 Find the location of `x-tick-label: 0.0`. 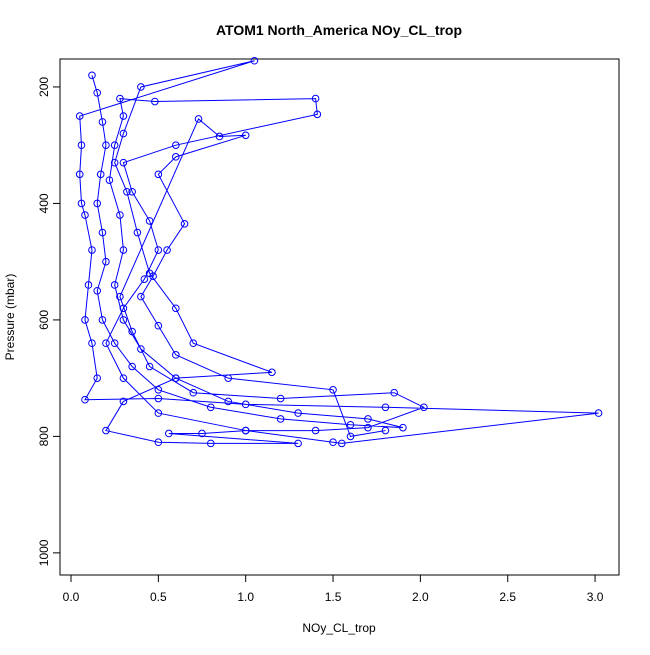

x-tick-label: 0.0 is located at coordinates (71, 597).